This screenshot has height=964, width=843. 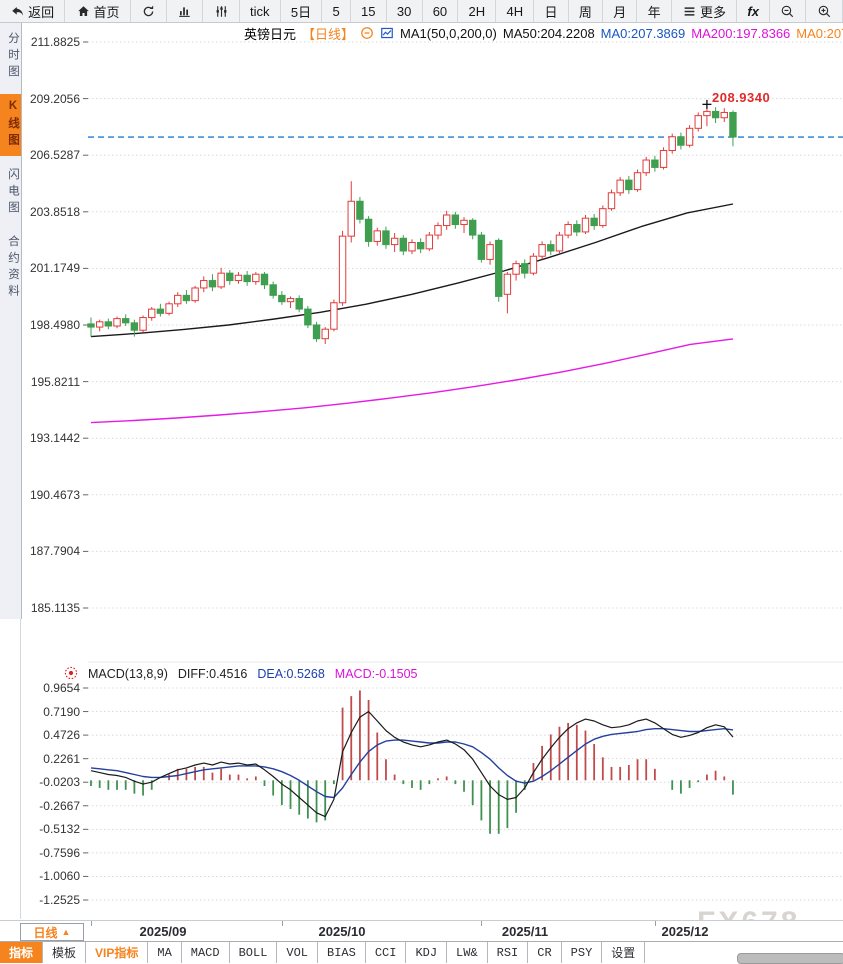 I want to click on ma200-value: MA200:197.8366, so click(x=741, y=33).